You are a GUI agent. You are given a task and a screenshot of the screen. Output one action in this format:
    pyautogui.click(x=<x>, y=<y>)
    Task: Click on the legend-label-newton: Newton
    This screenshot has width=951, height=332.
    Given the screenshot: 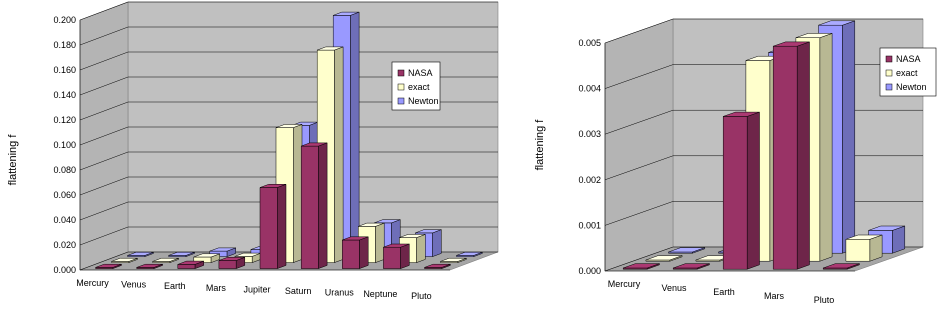 What is the action you would take?
    pyautogui.click(x=423, y=101)
    